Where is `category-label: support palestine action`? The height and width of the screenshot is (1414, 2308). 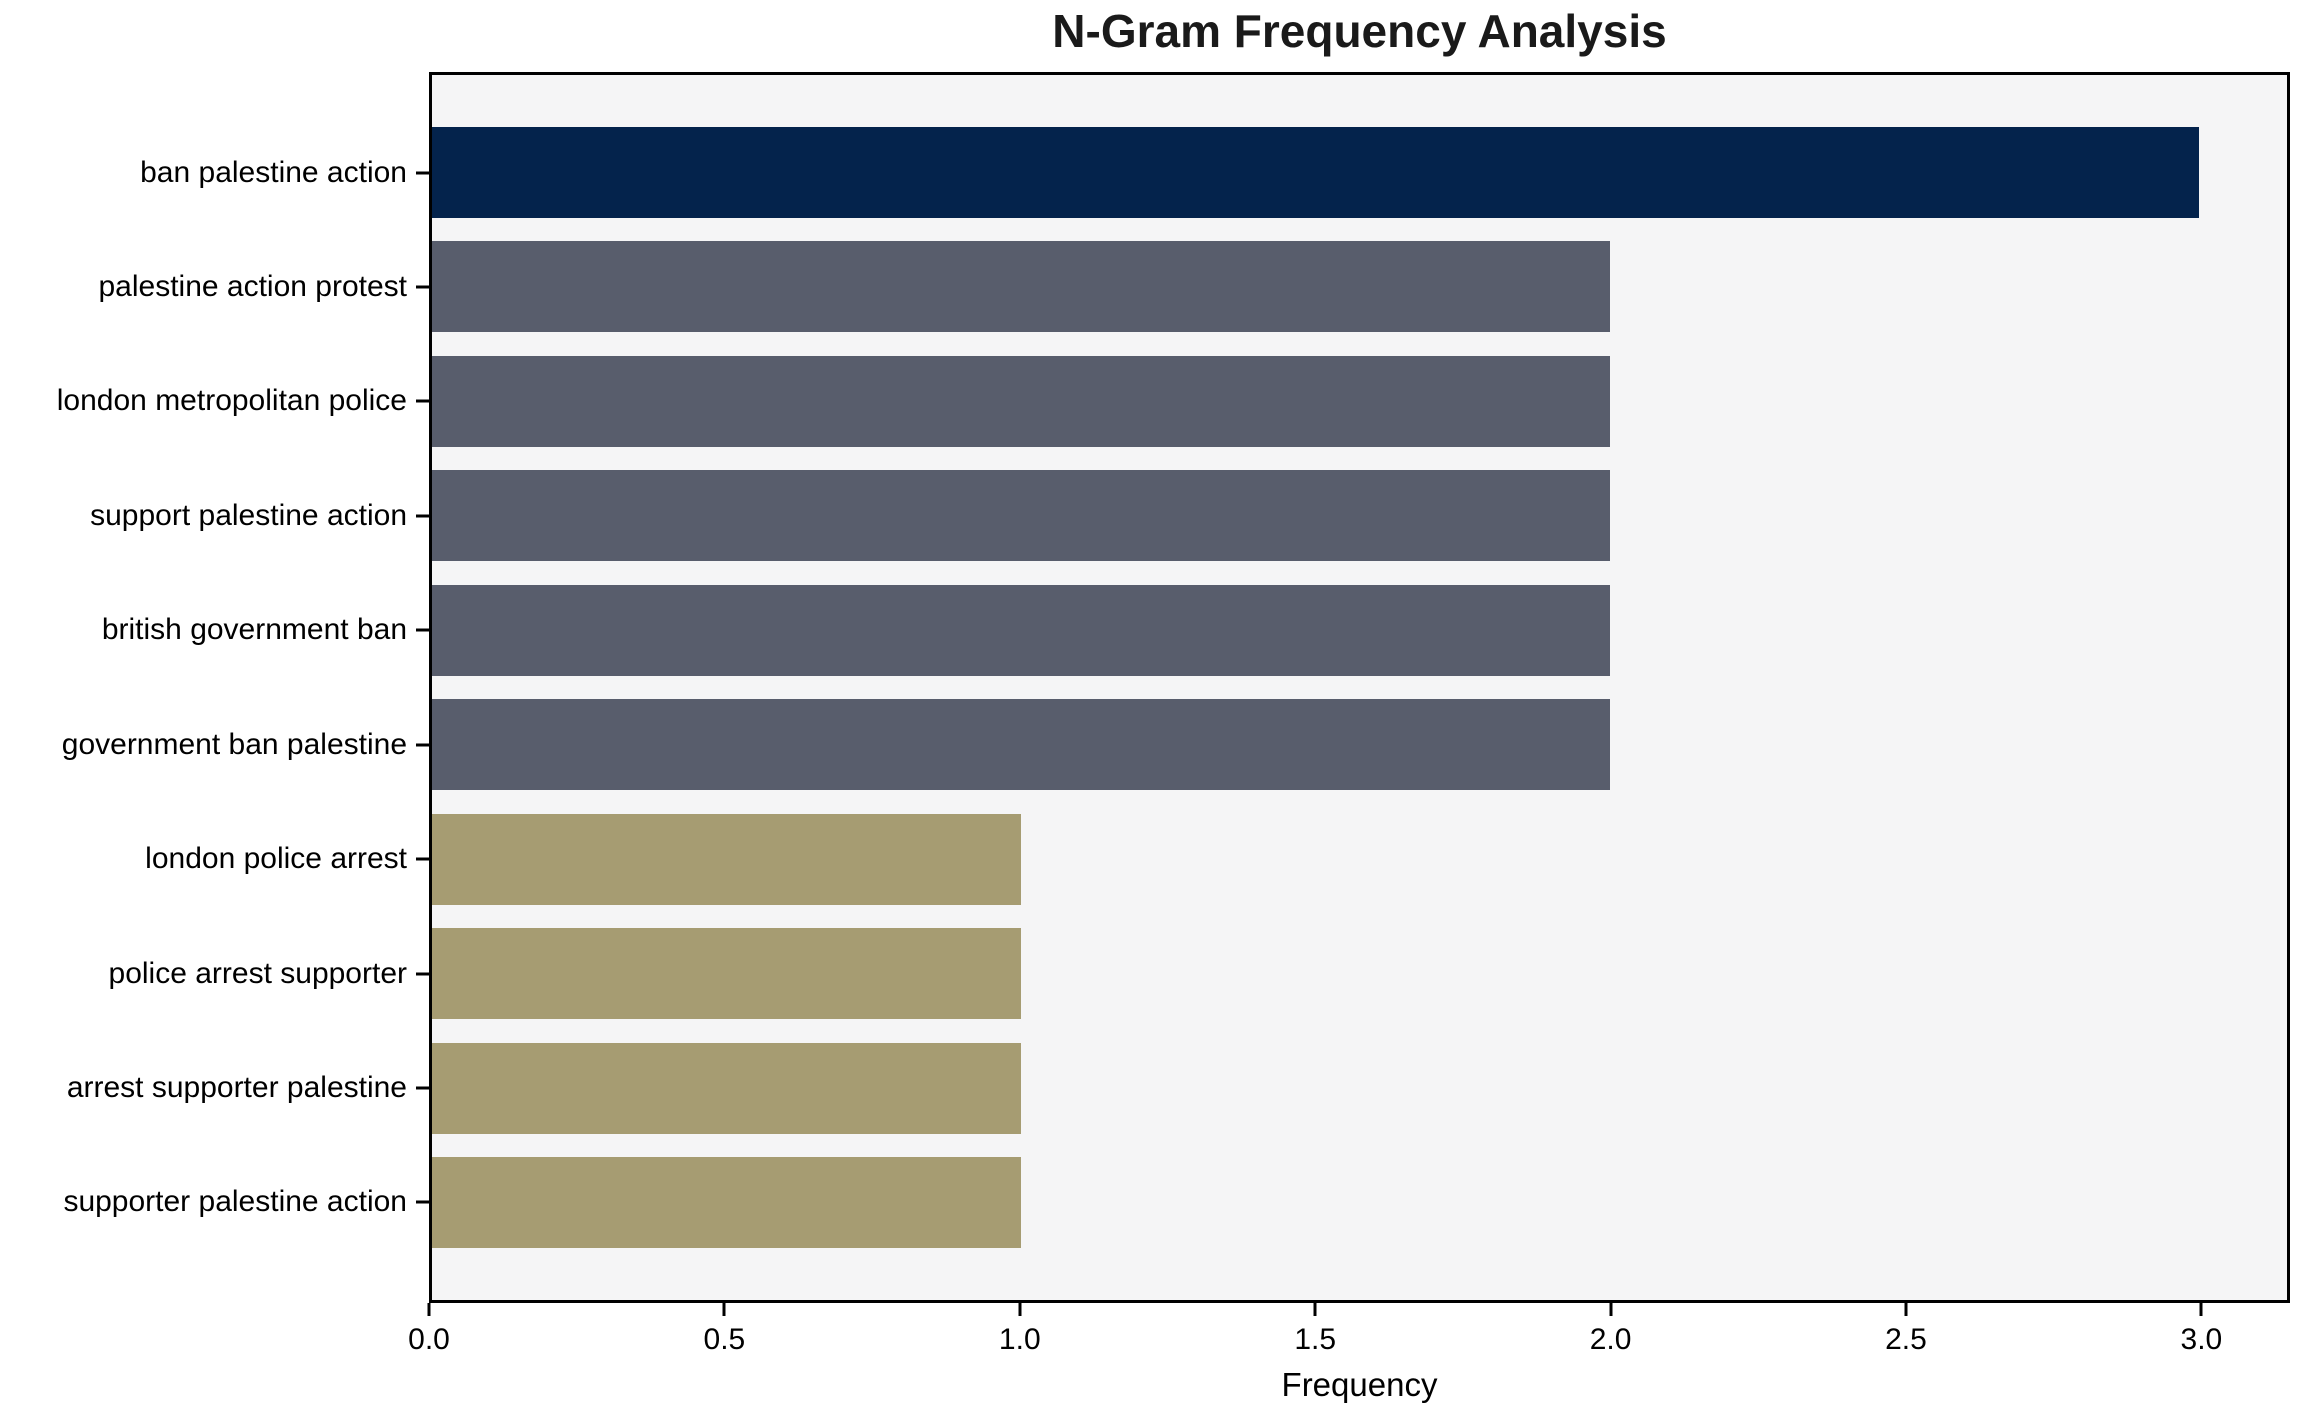 category-label: support palestine action is located at coordinates (248, 515).